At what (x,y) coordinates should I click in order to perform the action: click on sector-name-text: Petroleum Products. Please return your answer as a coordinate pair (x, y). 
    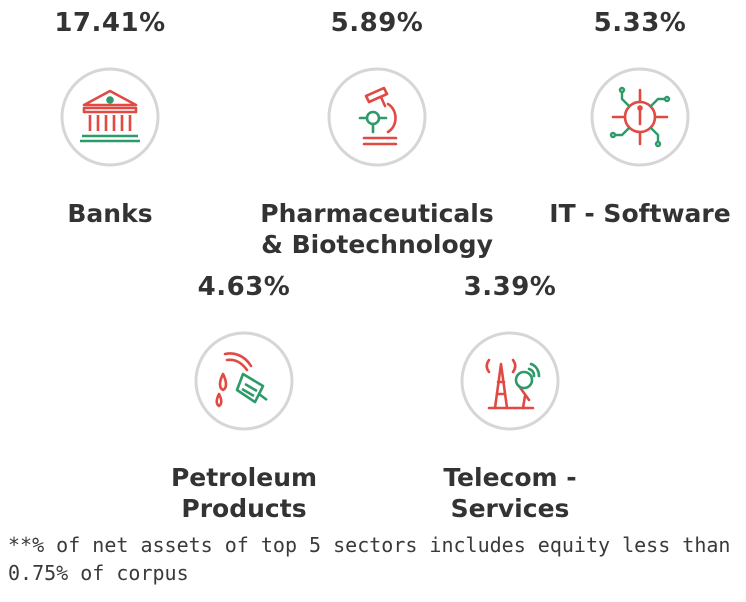
    Looking at the image, I should click on (244, 493).